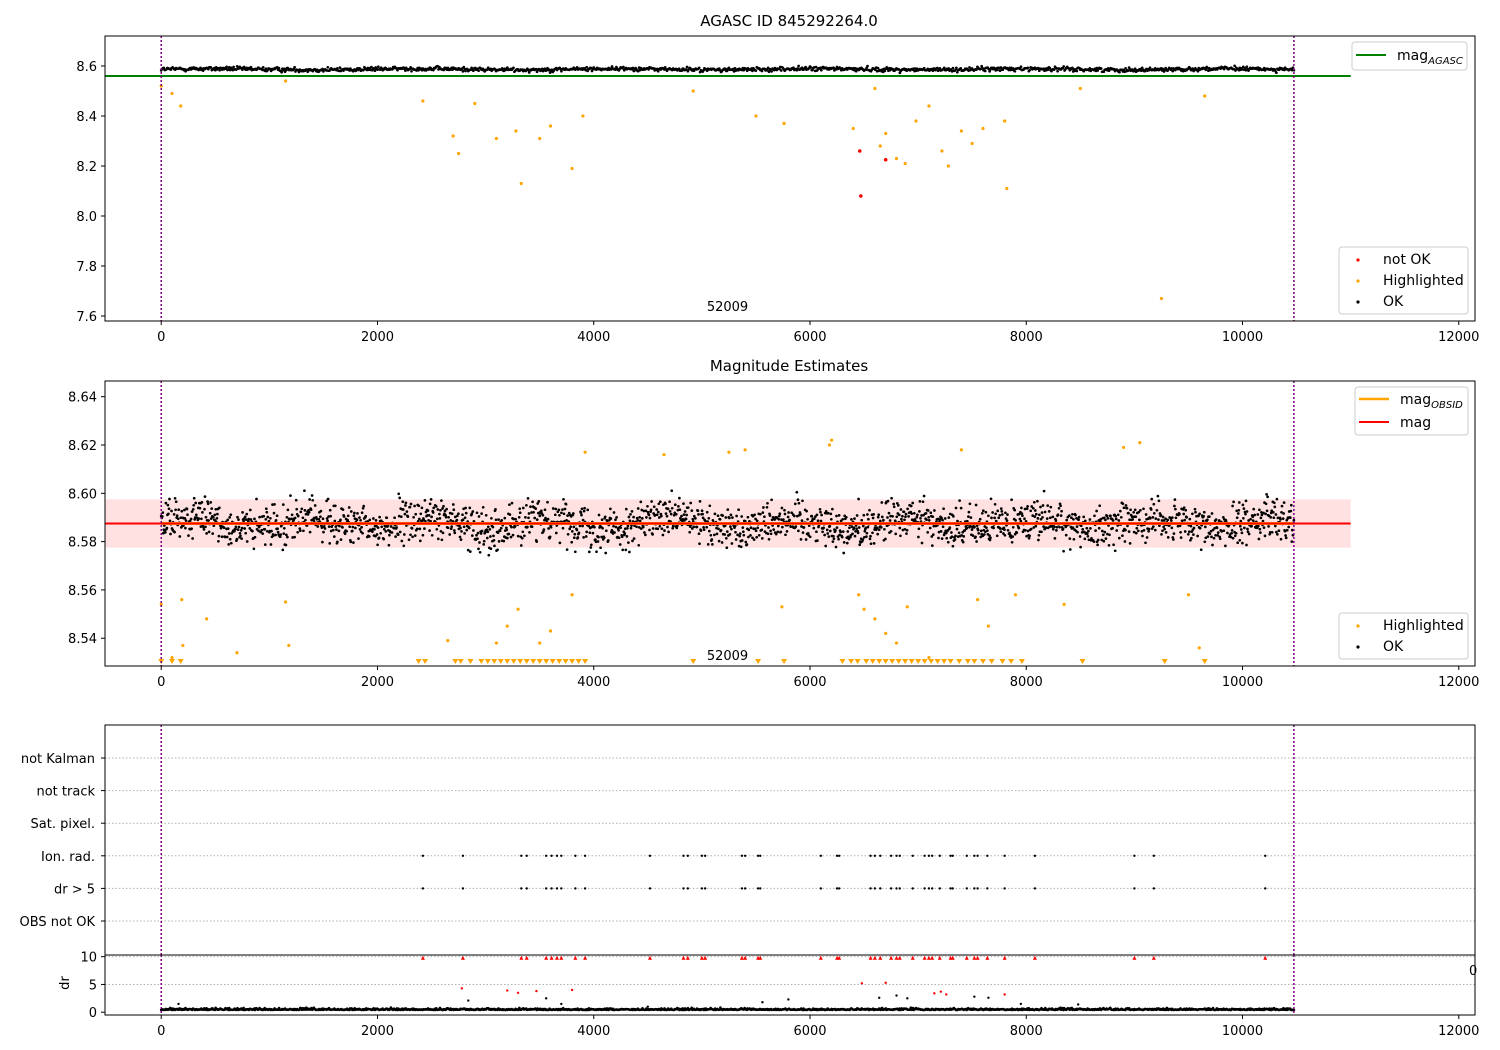 This screenshot has width=1500, height=1050. What do you see at coordinates (1358, 260) in the screenshot?
I see `legend-not-ok-marker` at bounding box center [1358, 260].